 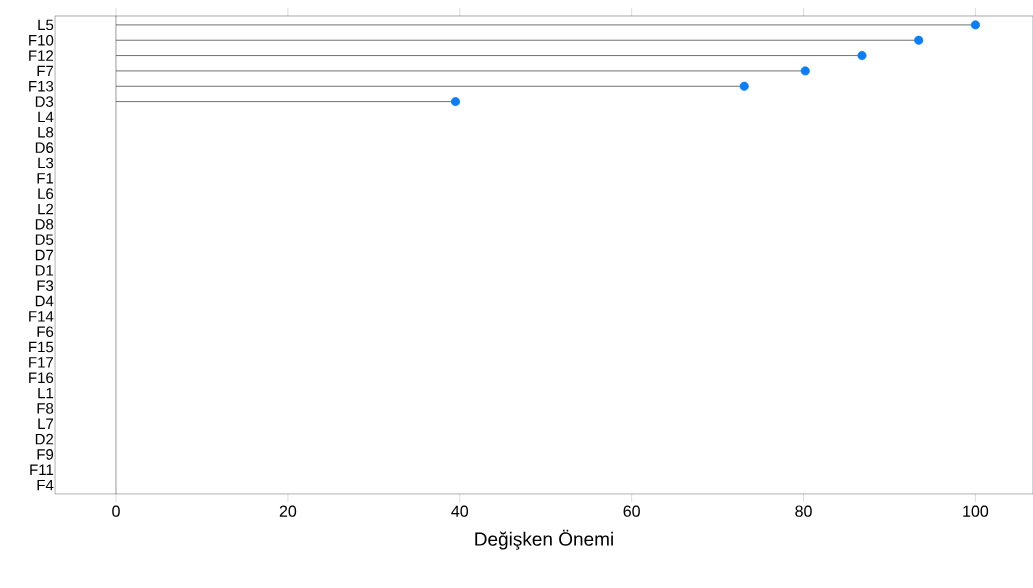 I want to click on x-tick-label: 60, so click(x=631, y=511).